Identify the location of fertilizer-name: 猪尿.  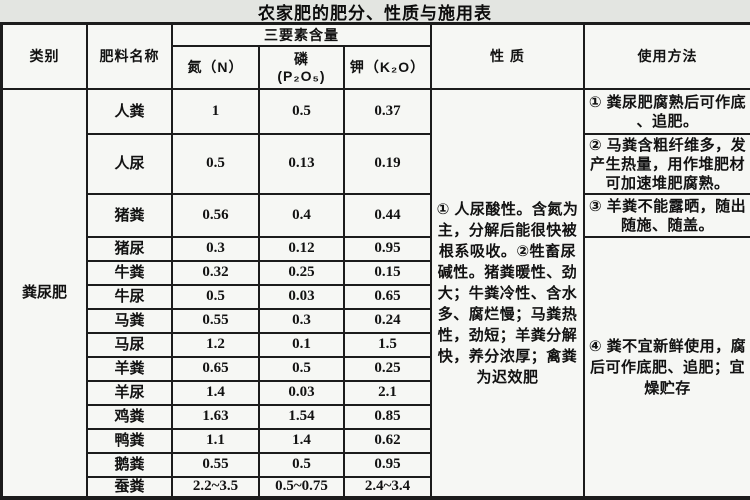
(129, 249).